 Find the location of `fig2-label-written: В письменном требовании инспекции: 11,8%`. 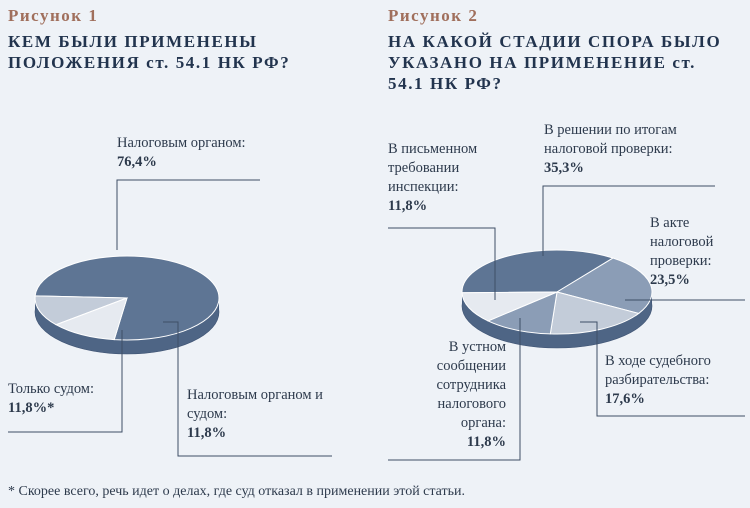

fig2-label-written: В письменном требовании инспекции: 11,8% is located at coordinates (448, 178).